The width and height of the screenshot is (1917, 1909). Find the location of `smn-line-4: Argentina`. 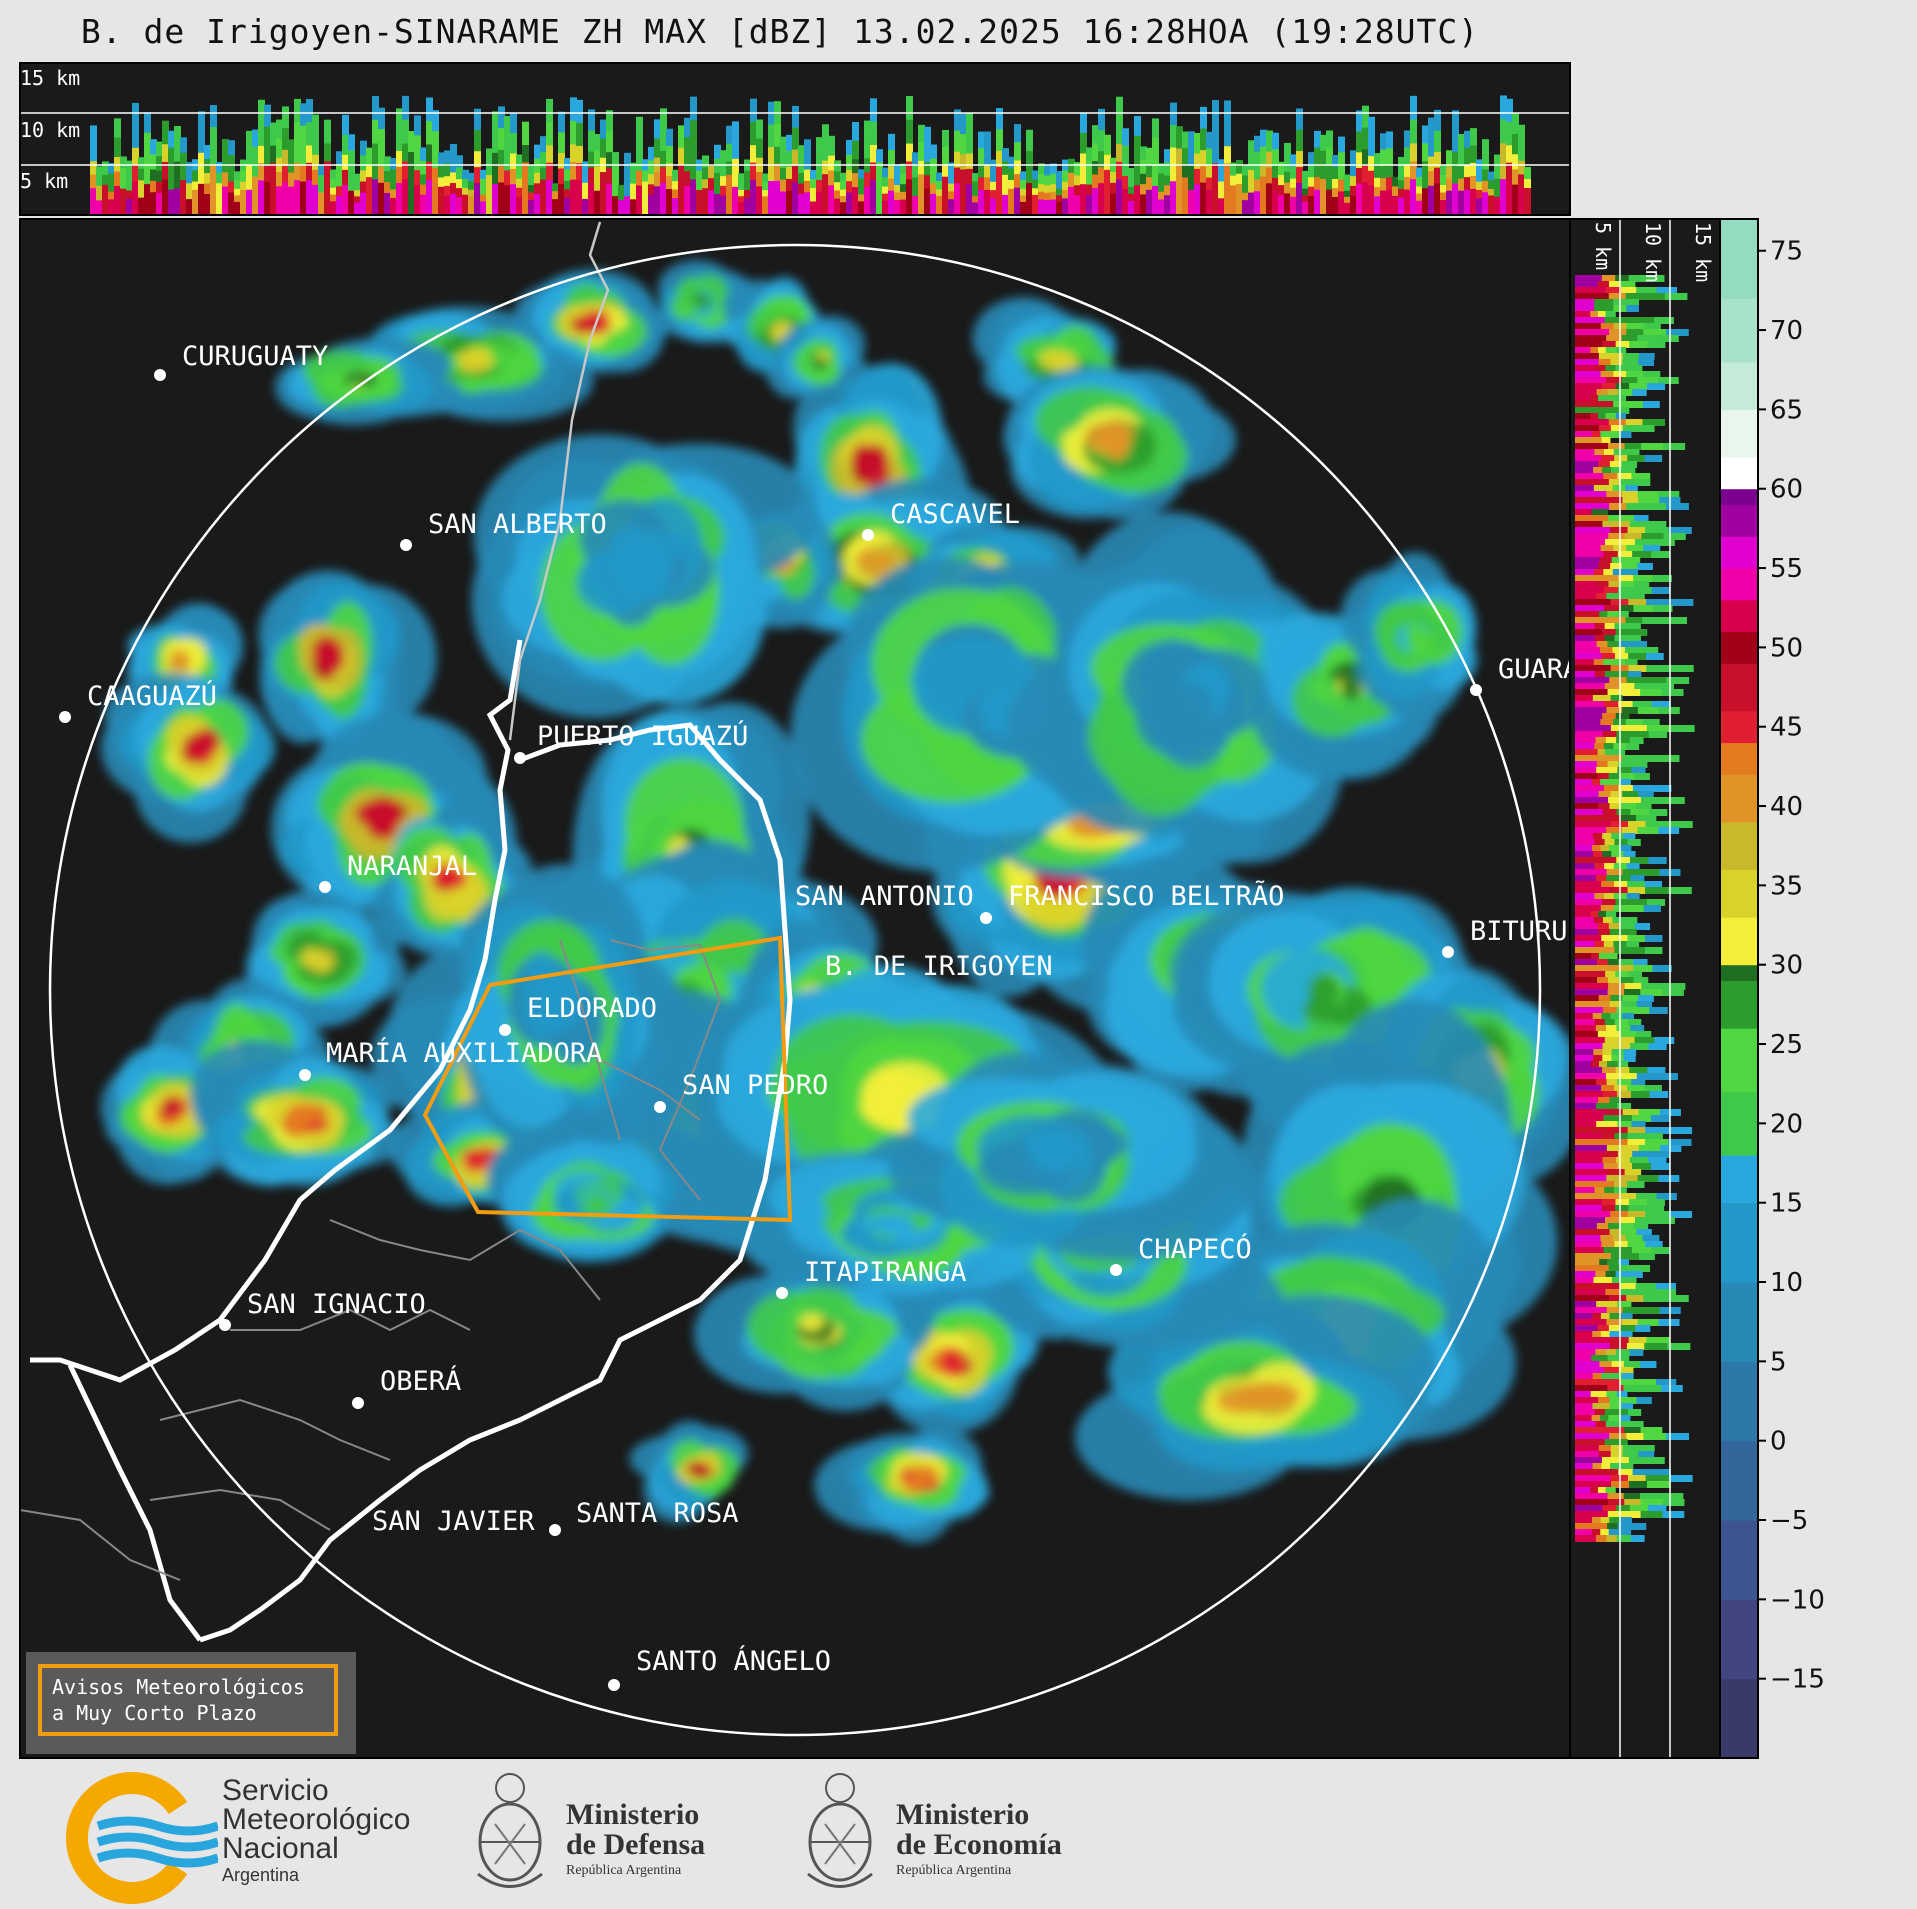

smn-line-4: Argentina is located at coordinates (261, 1875).